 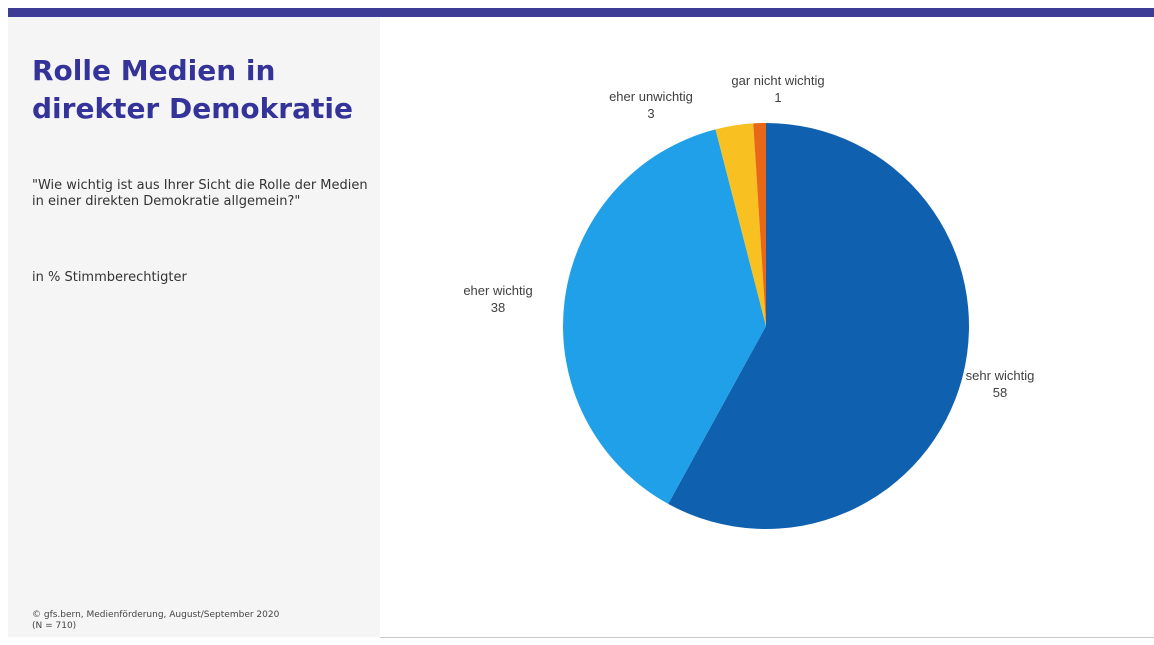 What do you see at coordinates (581, 12) in the screenshot?
I see `top-accent-bar` at bounding box center [581, 12].